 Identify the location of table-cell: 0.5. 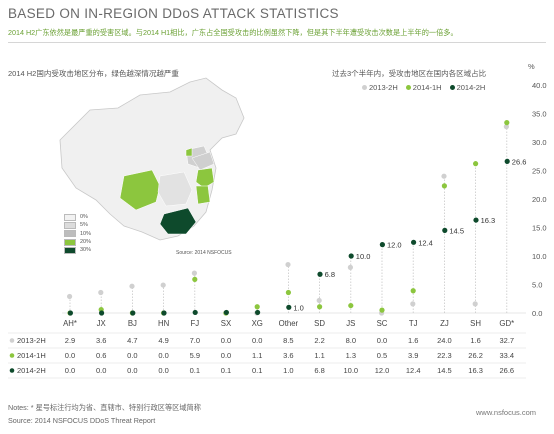
(382, 355).